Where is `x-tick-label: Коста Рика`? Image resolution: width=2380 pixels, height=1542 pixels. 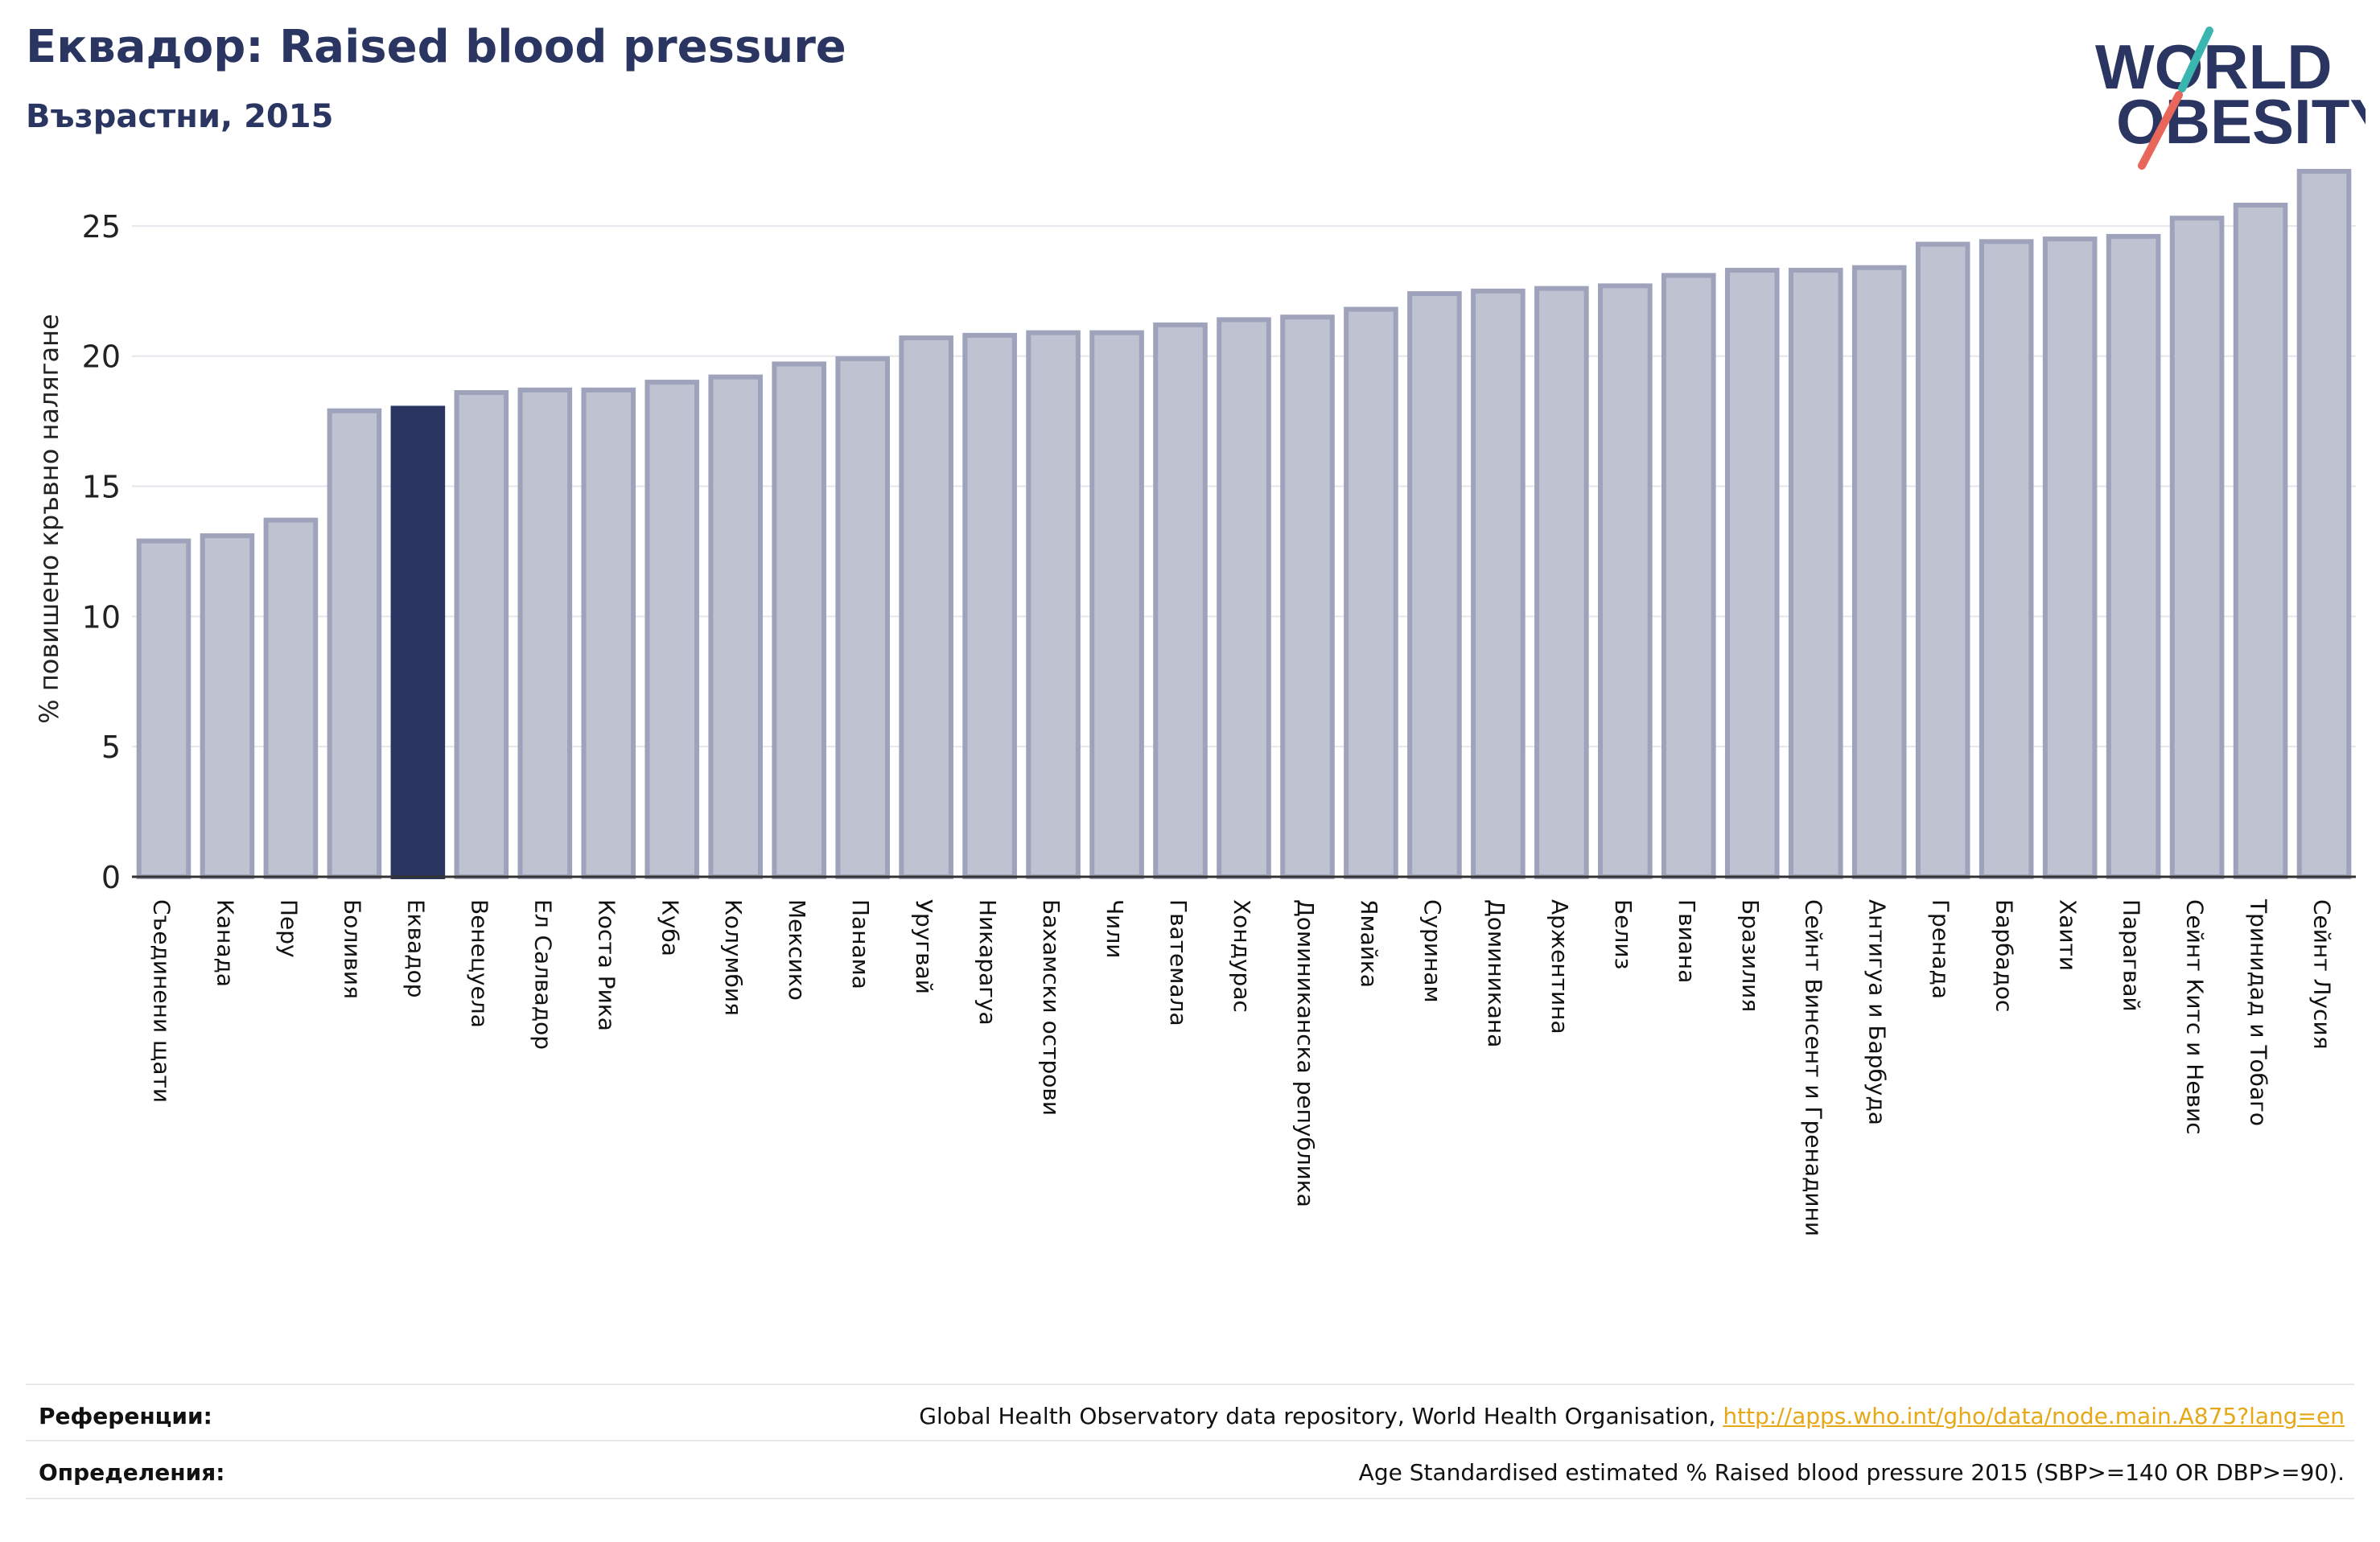
x-tick-label: Коста Рика is located at coordinates (607, 965).